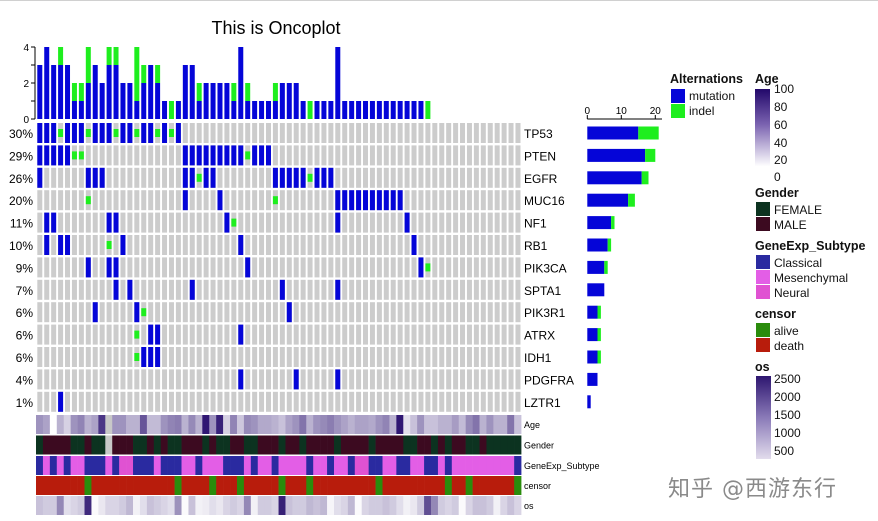  Describe the element at coordinates (781, 107) in the screenshot. I see `legend-age-tick: 80` at that location.